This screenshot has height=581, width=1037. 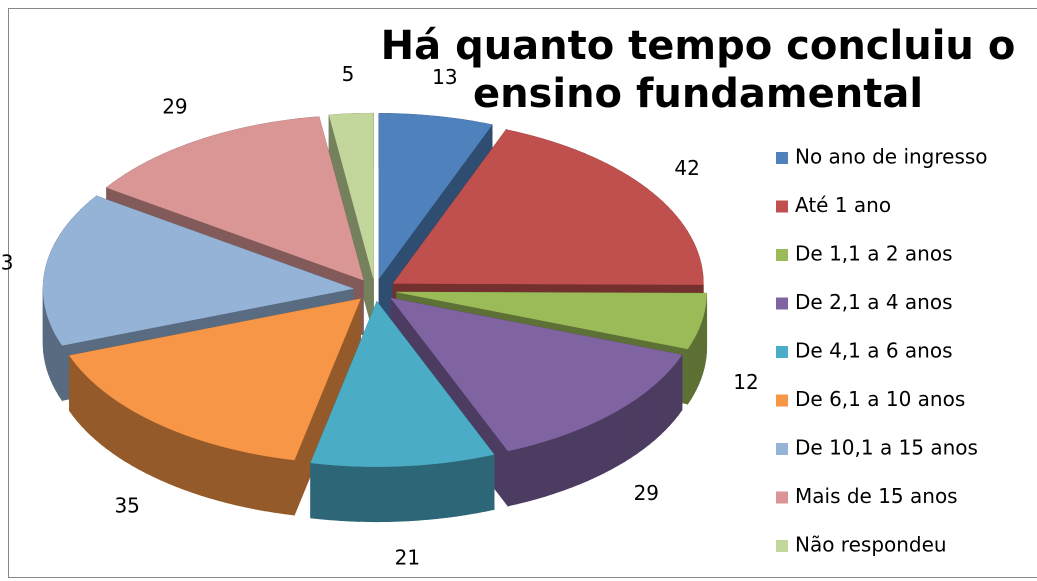 I want to click on data-label: 12, so click(x=745, y=382).